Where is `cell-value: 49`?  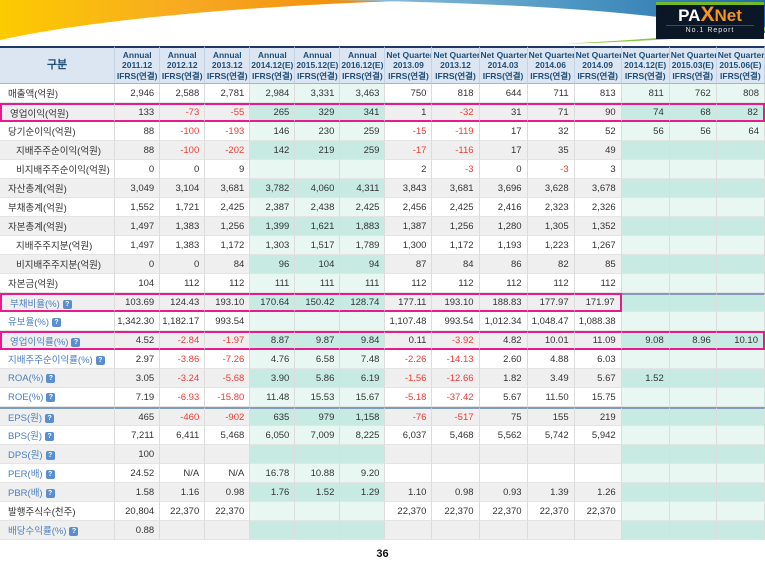
cell-value: 49 is located at coordinates (598, 150).